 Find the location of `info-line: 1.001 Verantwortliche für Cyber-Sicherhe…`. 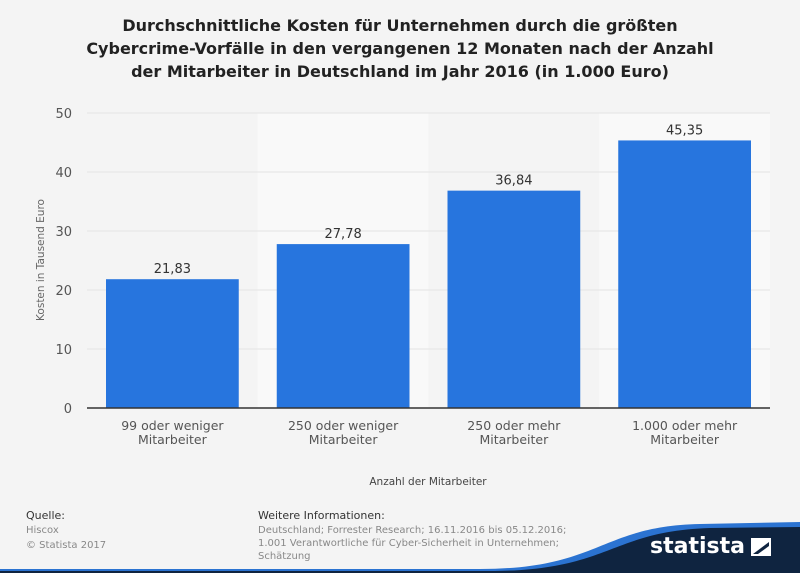

info-line: 1.001 Verantwortliche für Cyber-Sicherhe… is located at coordinates (409, 543).